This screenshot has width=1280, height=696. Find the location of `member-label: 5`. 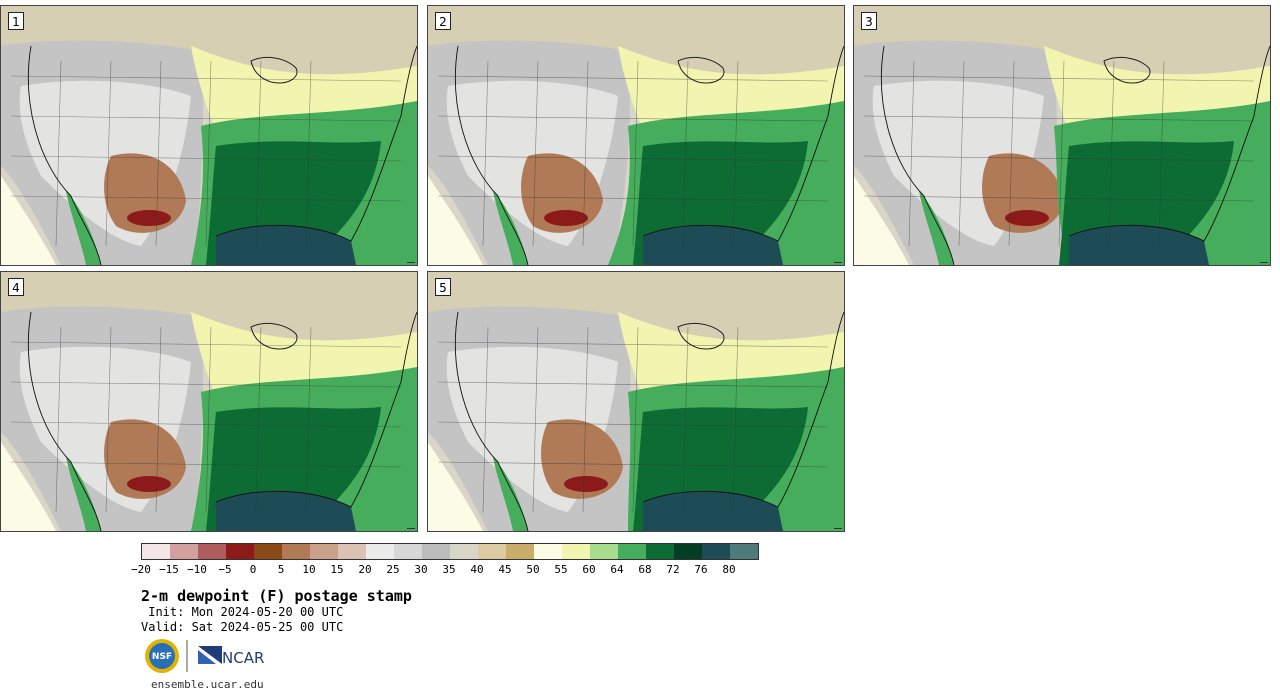

member-label: 5 is located at coordinates (443, 287).